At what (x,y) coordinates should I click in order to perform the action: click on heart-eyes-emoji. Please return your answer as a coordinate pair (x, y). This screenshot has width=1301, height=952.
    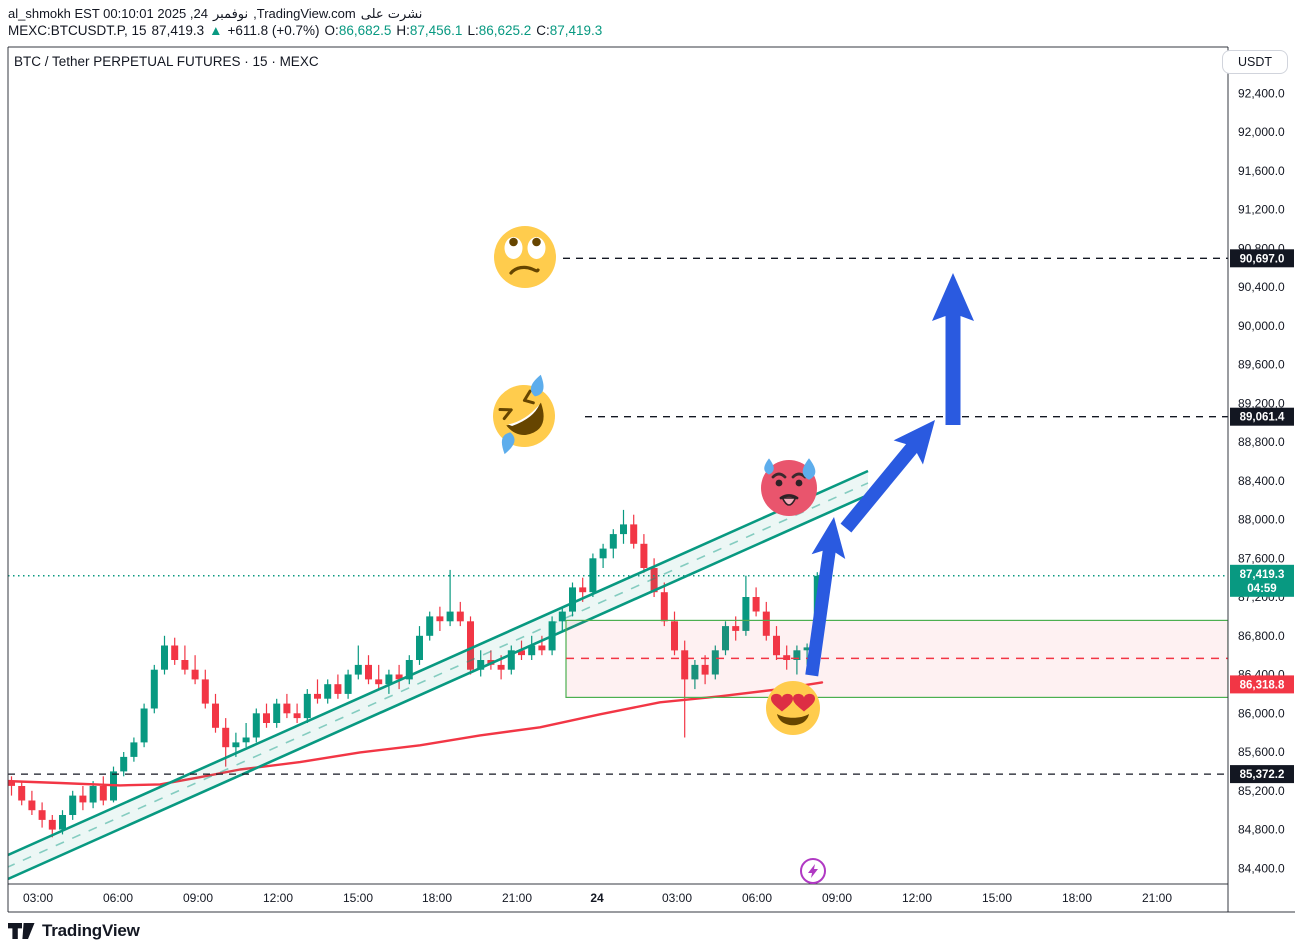
    Looking at the image, I should click on (793, 708).